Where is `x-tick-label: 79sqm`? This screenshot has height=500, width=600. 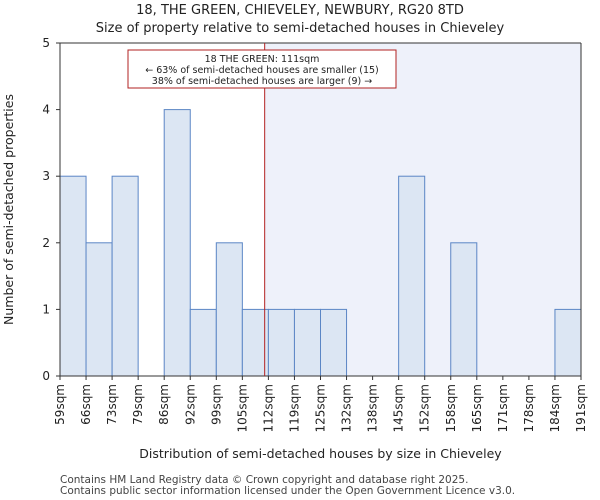 x-tick-label: 79sqm is located at coordinates (138, 404).